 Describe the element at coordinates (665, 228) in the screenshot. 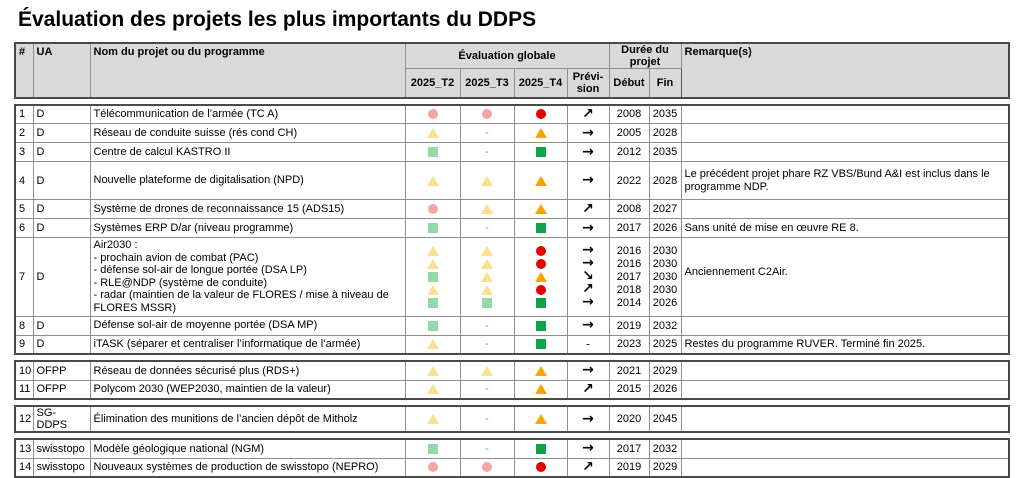

I see `end-year-cell: 2026` at that location.